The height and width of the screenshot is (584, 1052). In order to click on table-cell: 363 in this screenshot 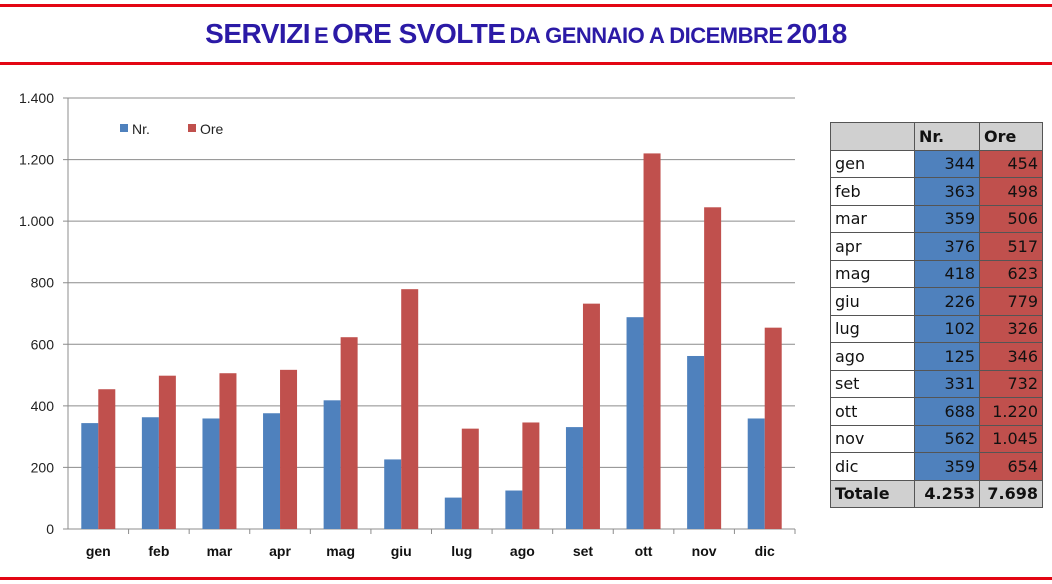, I will do `click(947, 191)`.